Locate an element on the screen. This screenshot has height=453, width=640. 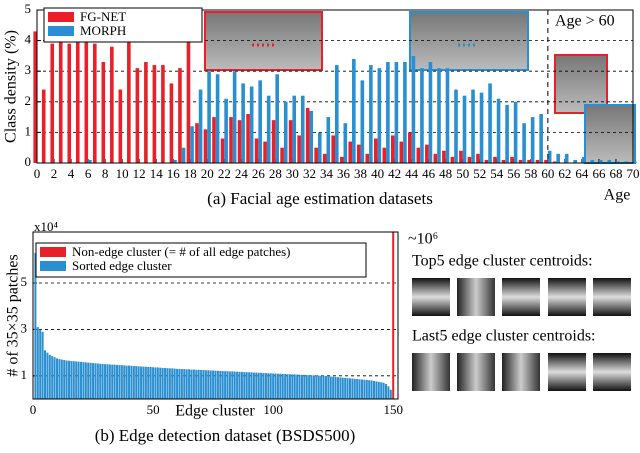
x-tick-label: 22 is located at coordinates (224, 173).